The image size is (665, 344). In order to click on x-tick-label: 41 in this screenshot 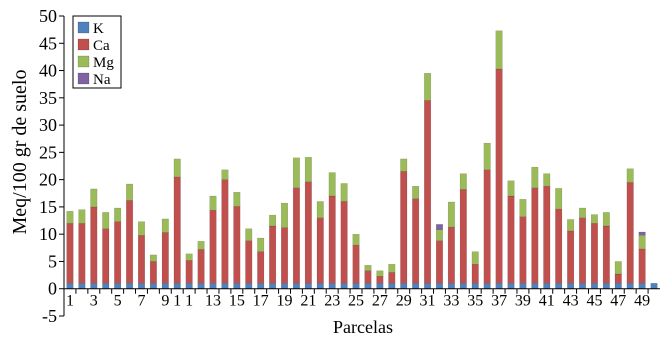, I will do `click(547, 301)`.